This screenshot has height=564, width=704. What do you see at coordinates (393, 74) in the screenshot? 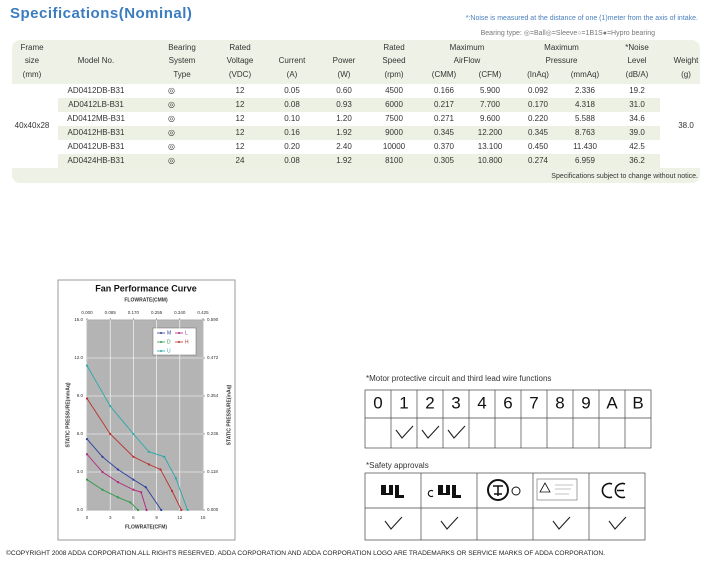
I see `header-cell: (rpm)` at bounding box center [393, 74].